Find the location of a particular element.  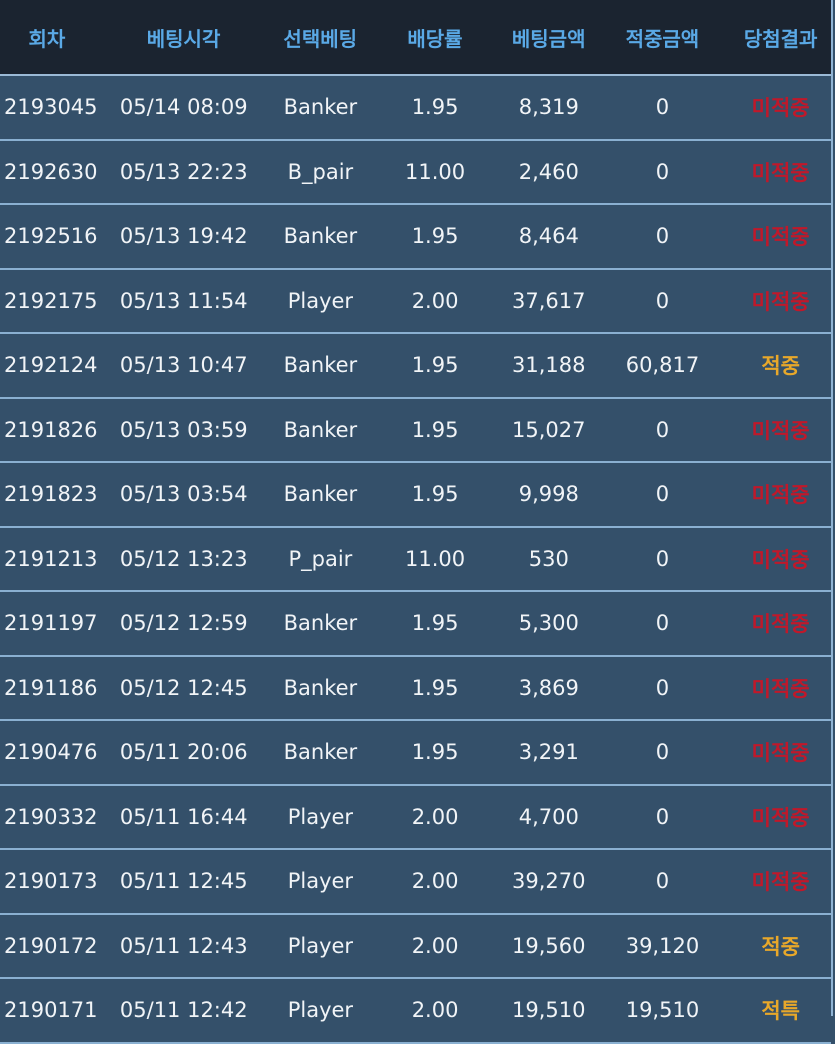

cell-bet-choice: B_pair is located at coordinates (320, 171).